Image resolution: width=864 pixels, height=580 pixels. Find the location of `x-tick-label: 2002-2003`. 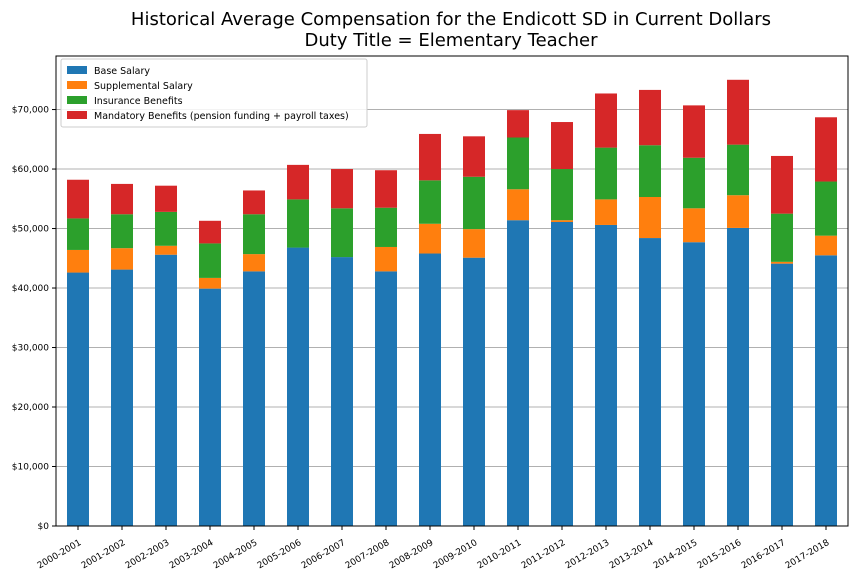

x-tick-label: 2002-2003 is located at coordinates (147, 554).